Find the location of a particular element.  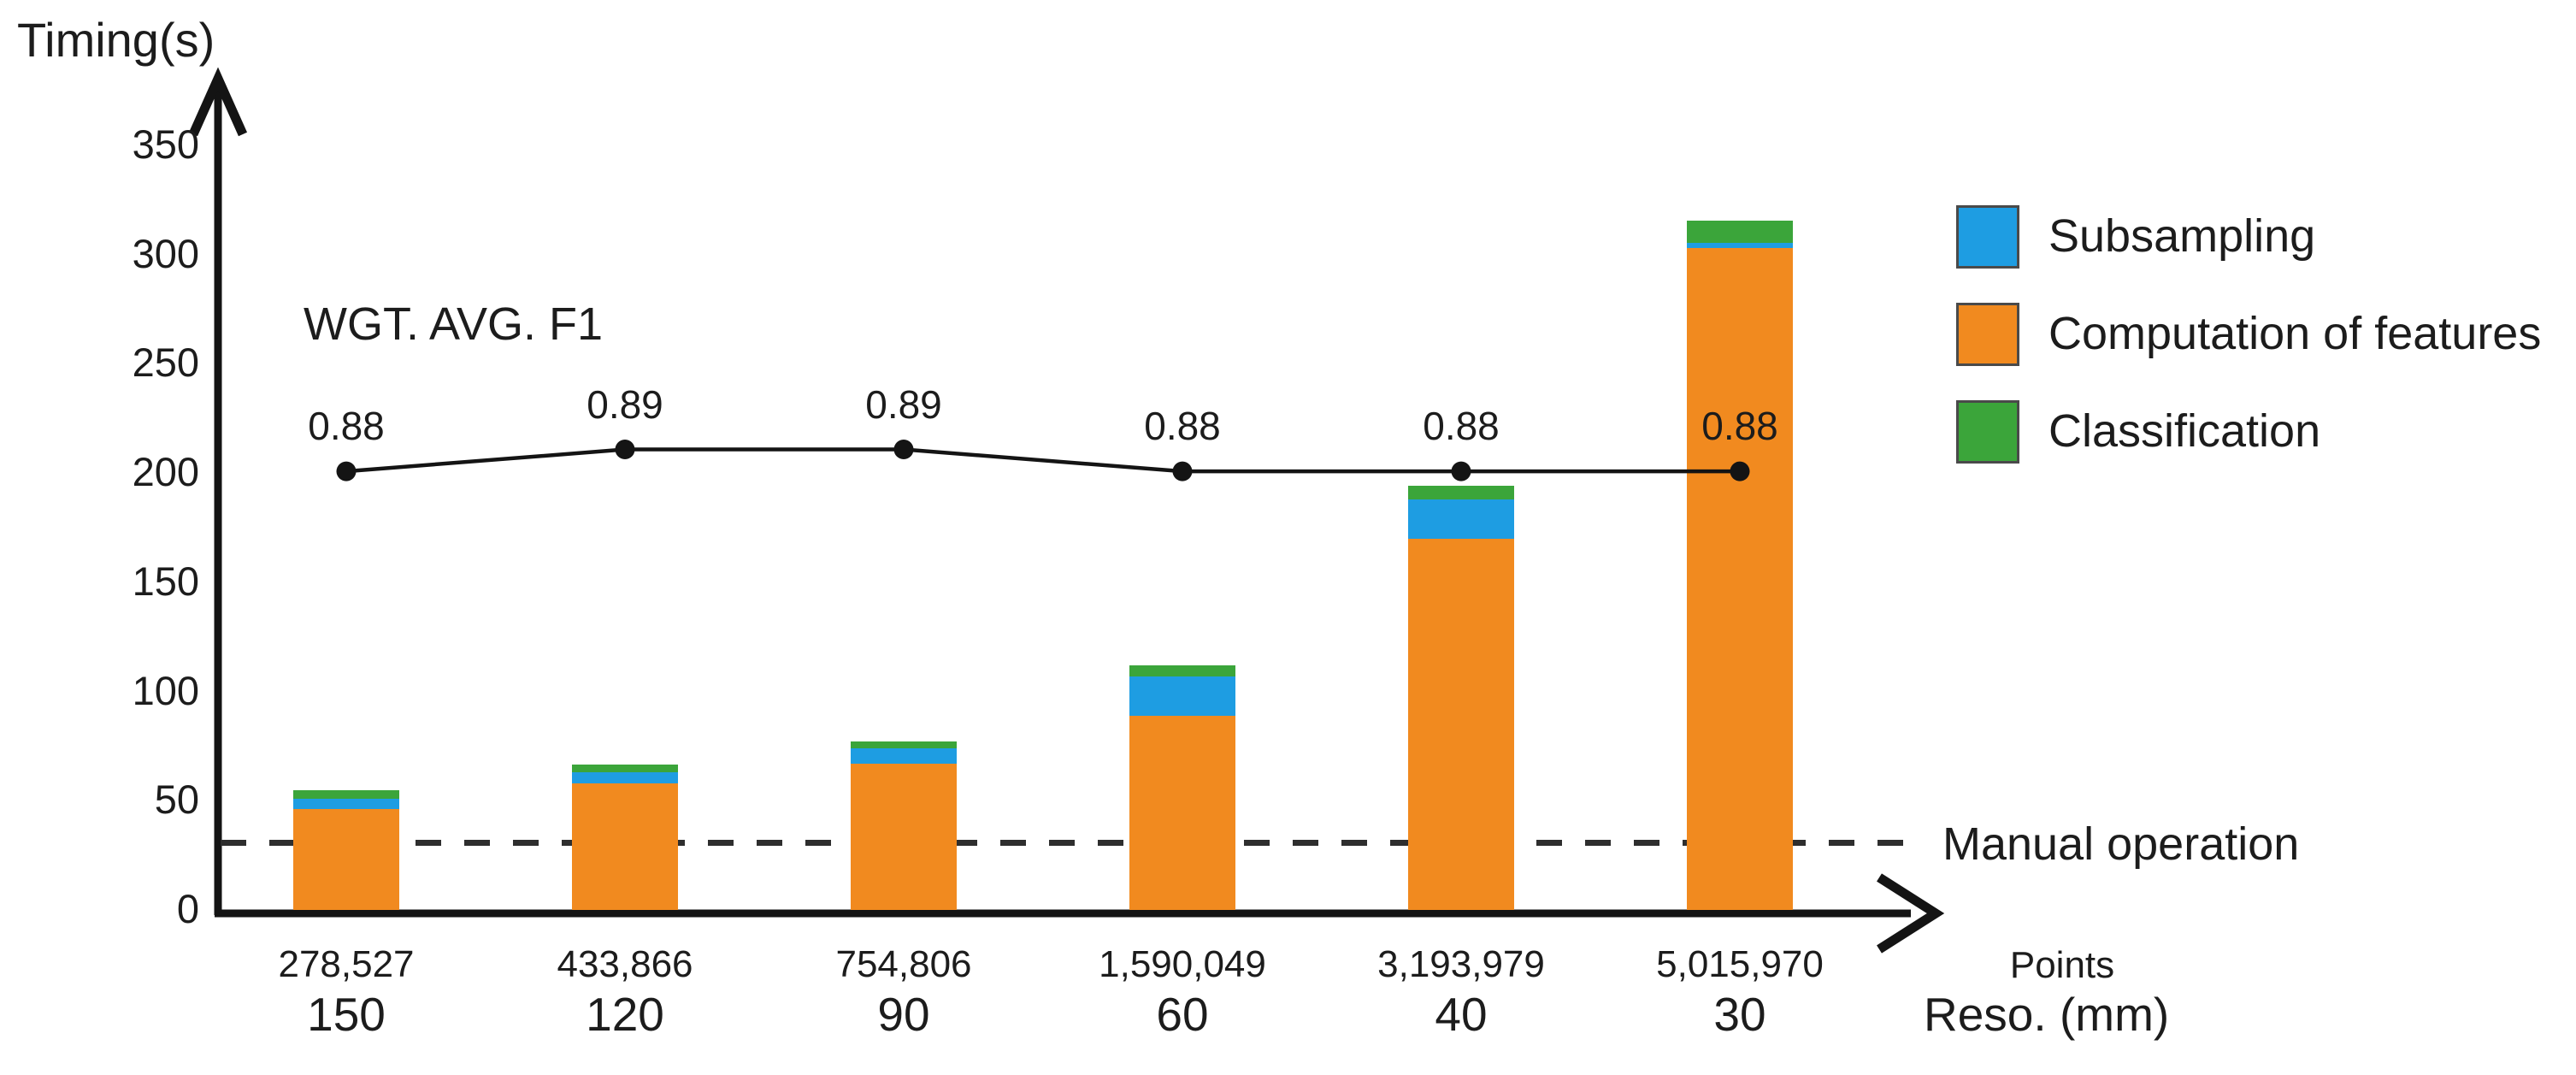

x-axis-arrow-icon is located at coordinates (1911, 913).